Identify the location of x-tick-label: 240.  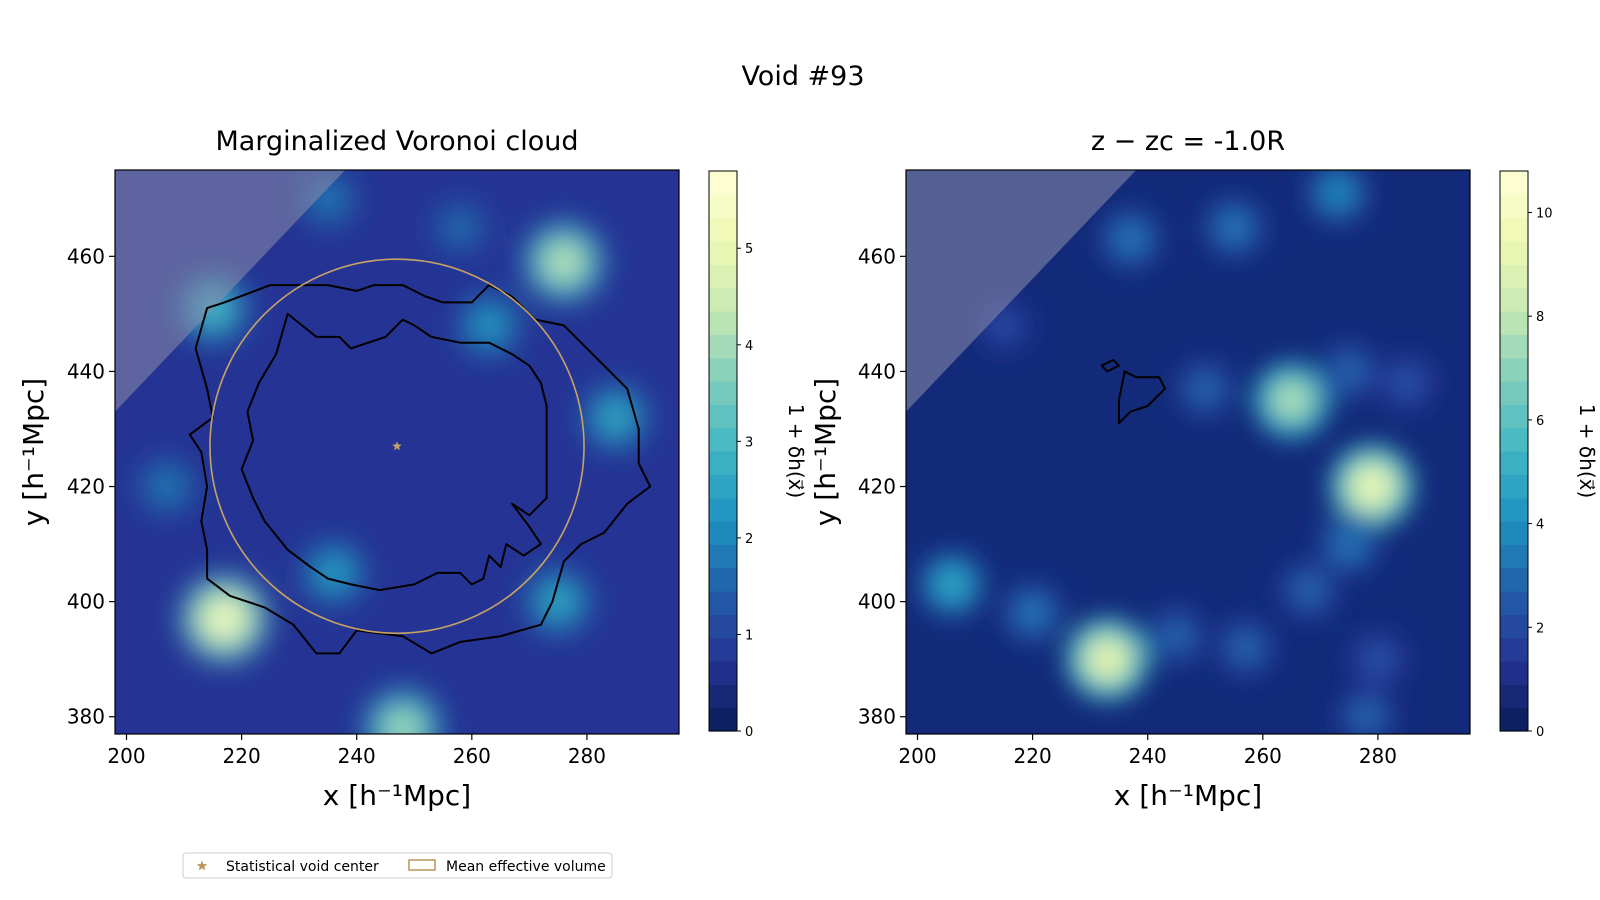
(357, 756).